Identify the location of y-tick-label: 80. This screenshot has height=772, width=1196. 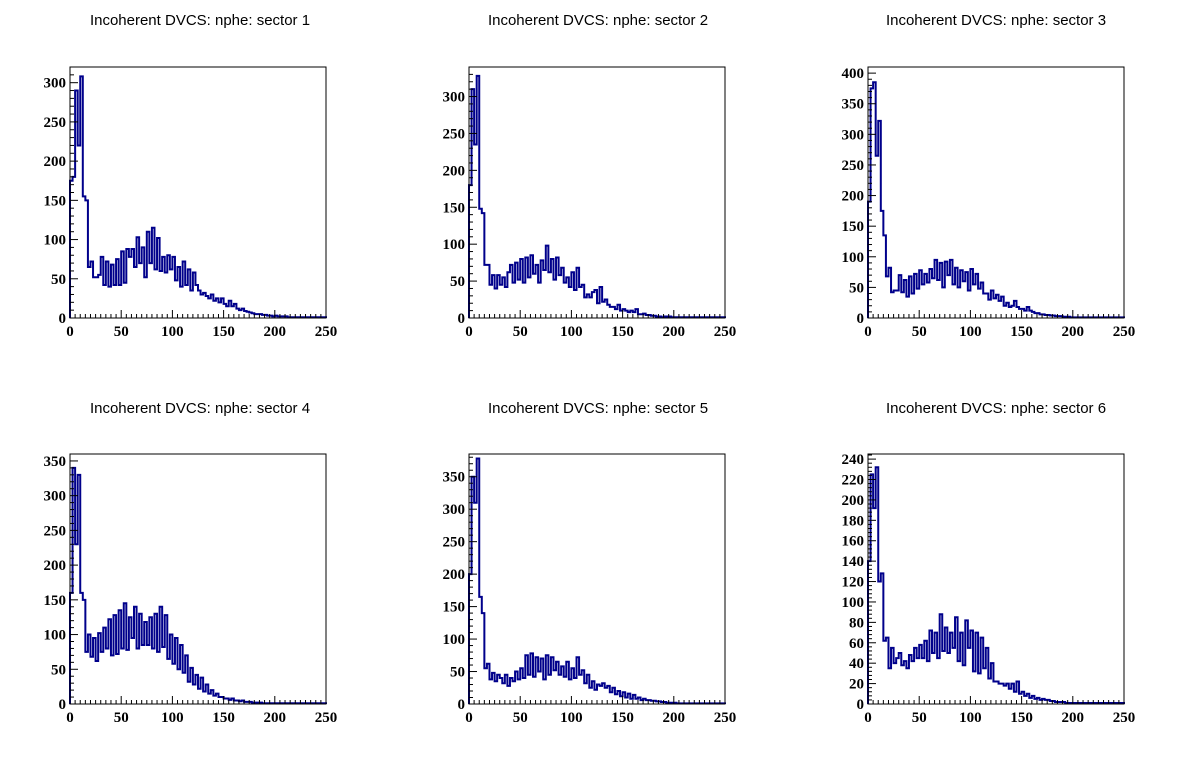
(856, 623).